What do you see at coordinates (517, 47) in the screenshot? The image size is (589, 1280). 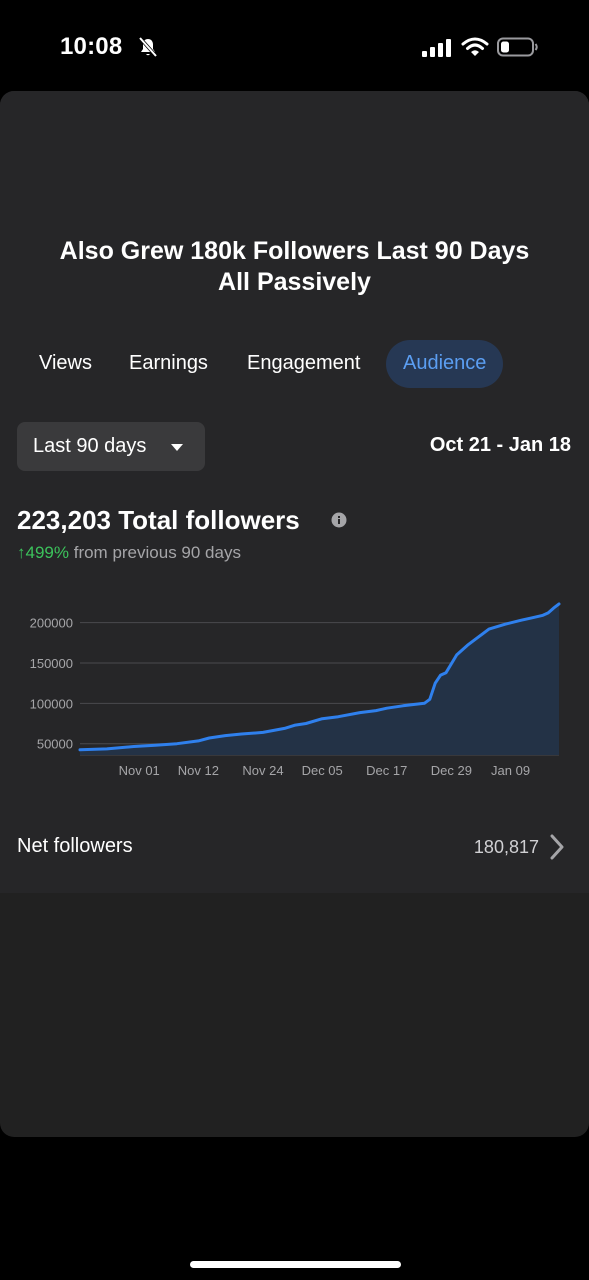 I see `battery-icon` at bounding box center [517, 47].